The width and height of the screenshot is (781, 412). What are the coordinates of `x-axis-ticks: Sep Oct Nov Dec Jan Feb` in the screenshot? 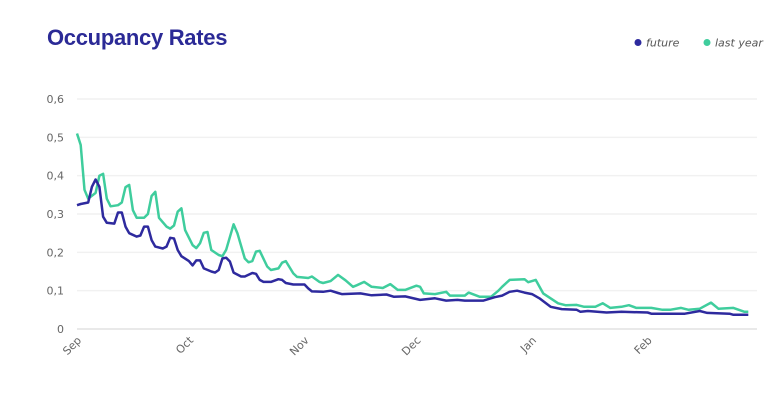 It's located at (357, 345).